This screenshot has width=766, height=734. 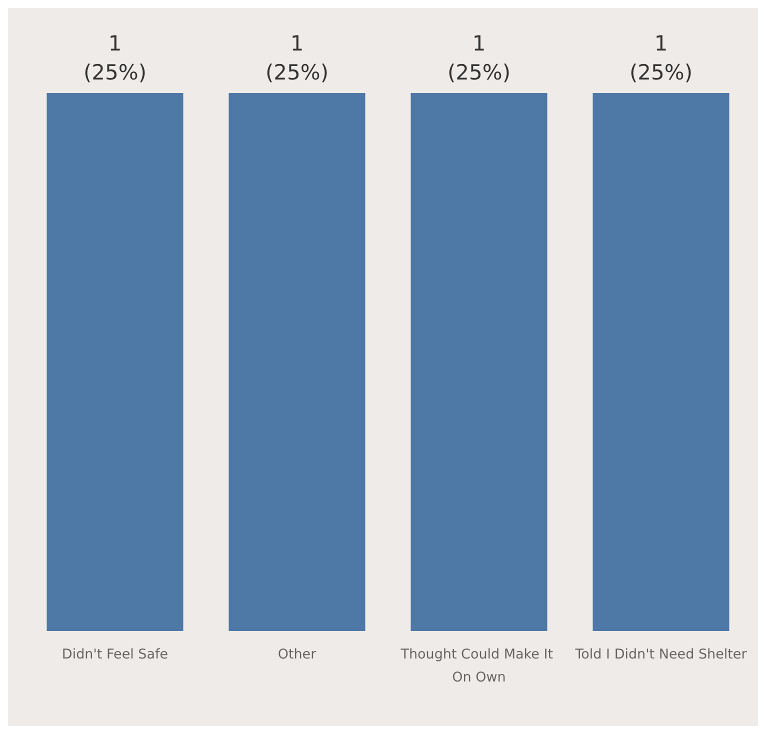 I want to click on x-tick-label: Told I Didn't Need Shelter, so click(x=661, y=654).